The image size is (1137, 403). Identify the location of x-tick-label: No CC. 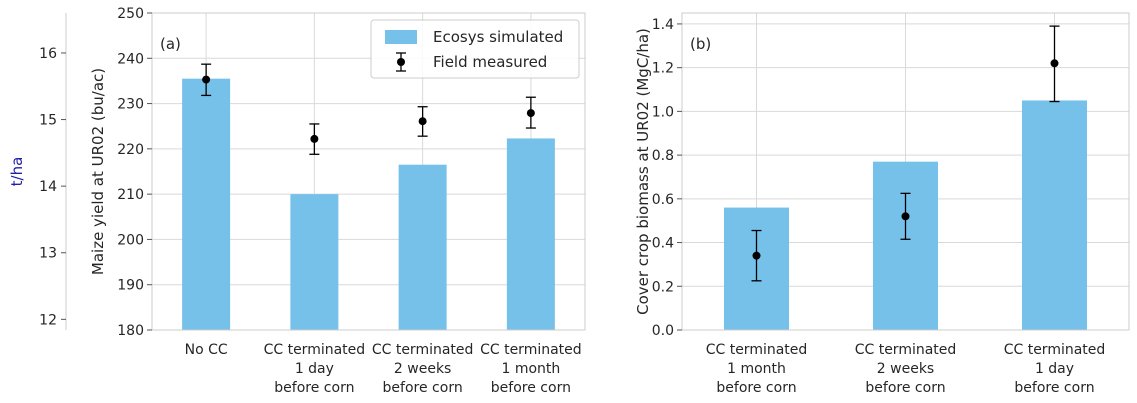
(206, 350).